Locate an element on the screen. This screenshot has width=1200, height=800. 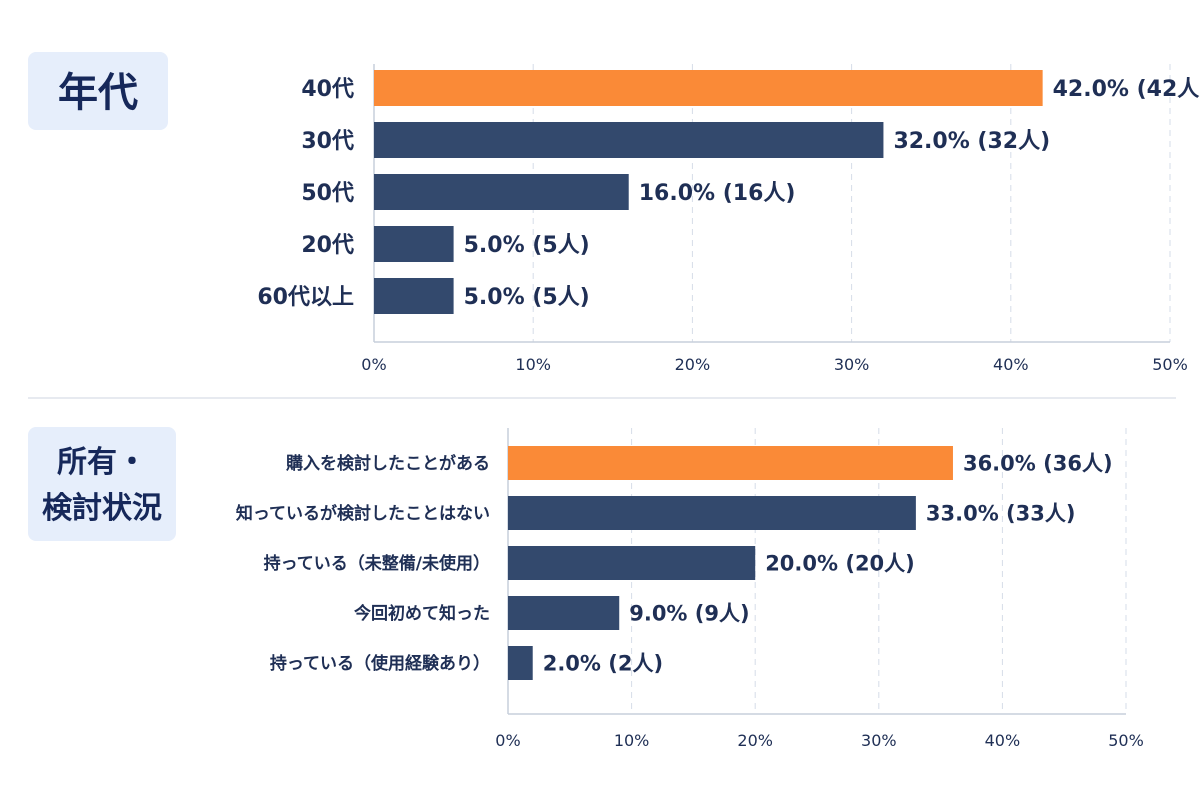
category-label: 持っている（未整備/未使用） is located at coordinates (377, 563).